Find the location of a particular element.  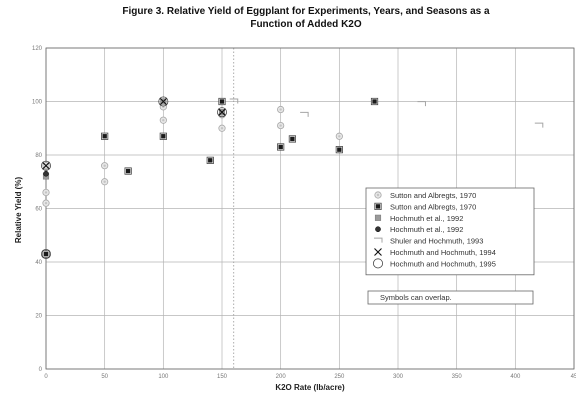

overlap-note: Symbols can overlap. is located at coordinates (450, 297).